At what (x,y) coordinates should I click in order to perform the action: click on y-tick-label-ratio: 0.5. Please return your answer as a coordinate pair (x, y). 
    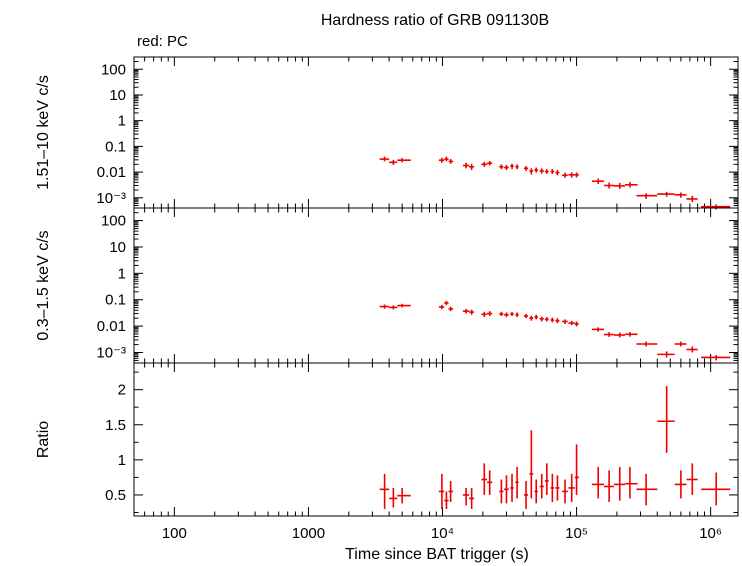
    Looking at the image, I should click on (115, 495).